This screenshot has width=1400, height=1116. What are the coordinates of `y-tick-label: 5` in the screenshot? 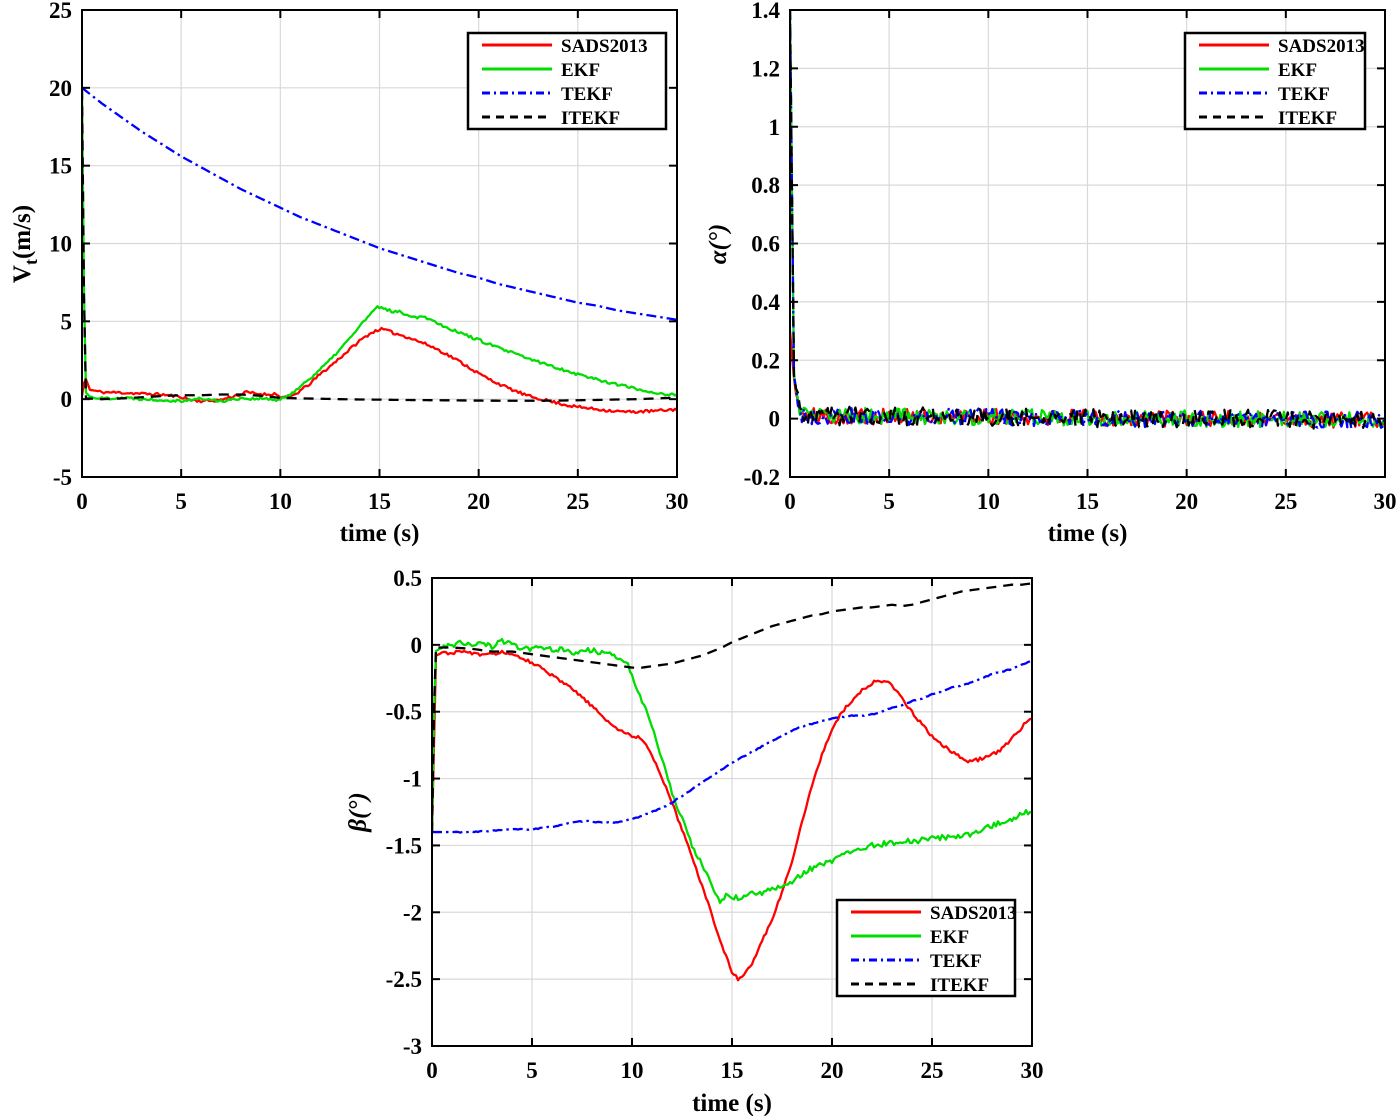 It's located at (67, 321).